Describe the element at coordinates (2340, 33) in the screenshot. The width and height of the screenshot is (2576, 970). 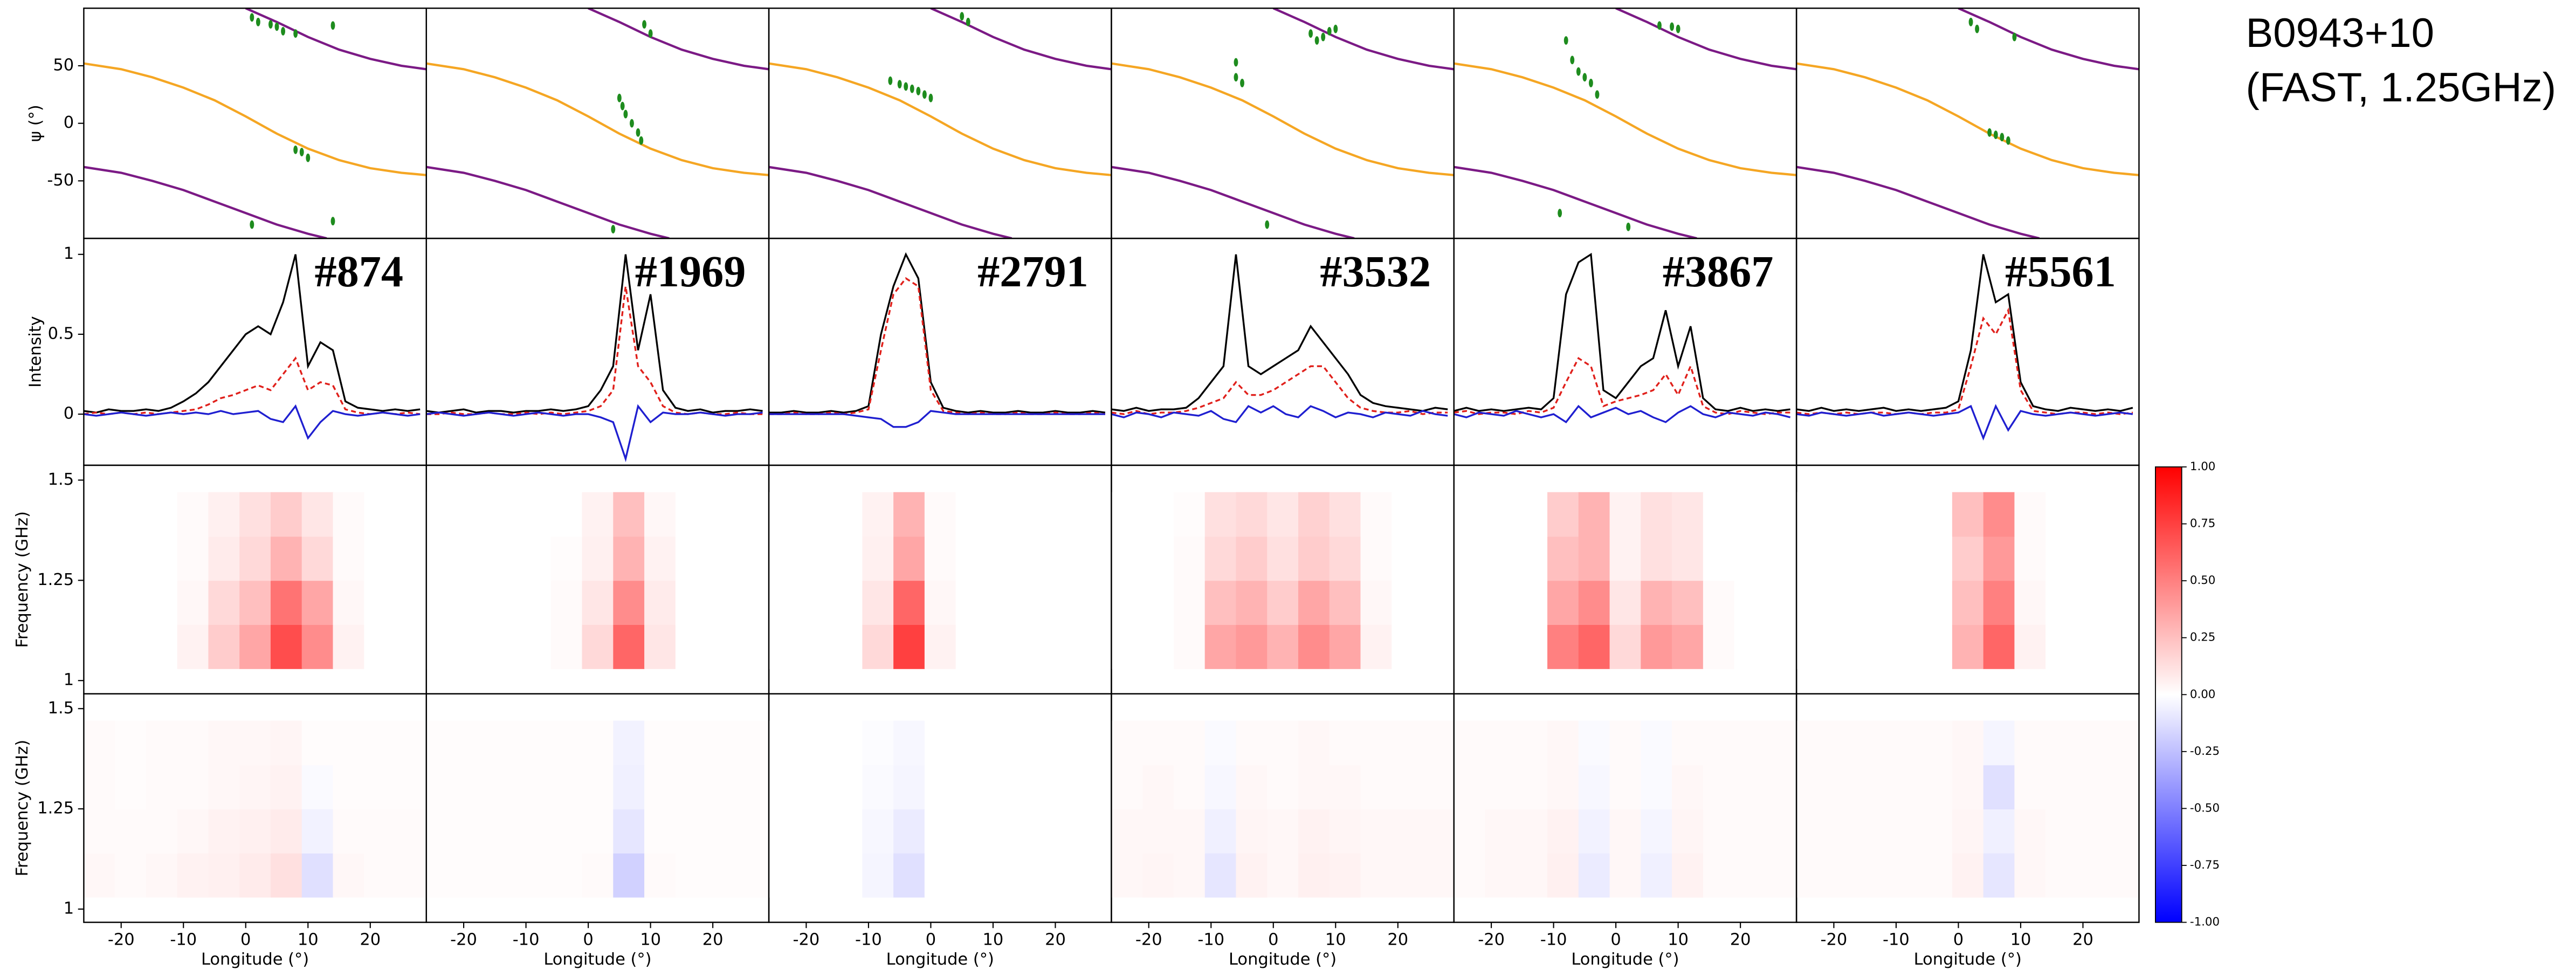
I see `figure-label: B0943+10` at that location.